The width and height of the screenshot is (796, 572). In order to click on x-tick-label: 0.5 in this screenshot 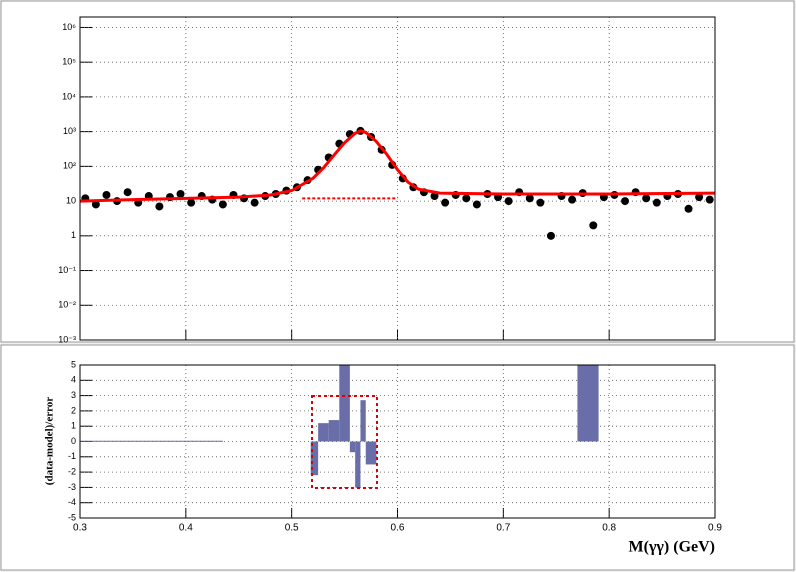, I will do `click(292, 528)`.